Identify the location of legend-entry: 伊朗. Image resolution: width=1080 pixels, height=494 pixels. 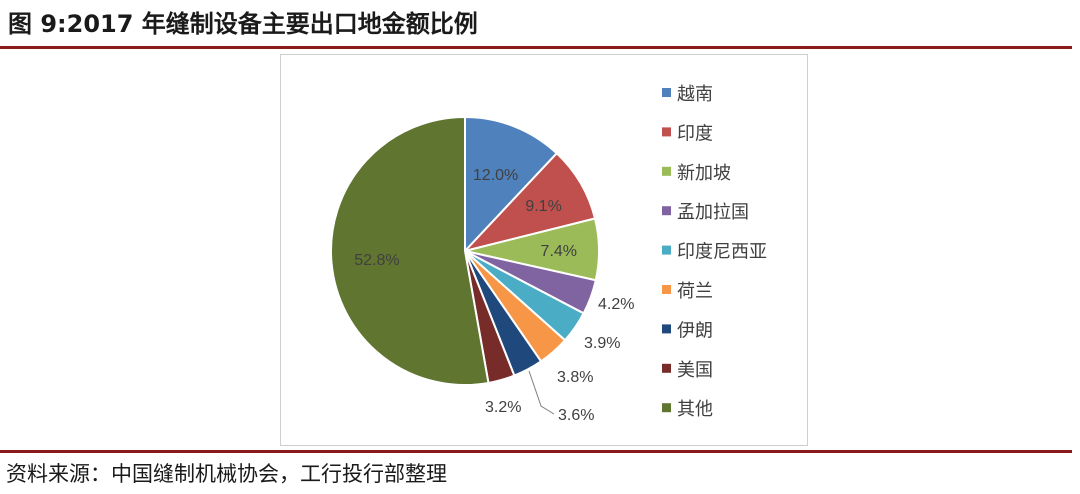
(687, 330).